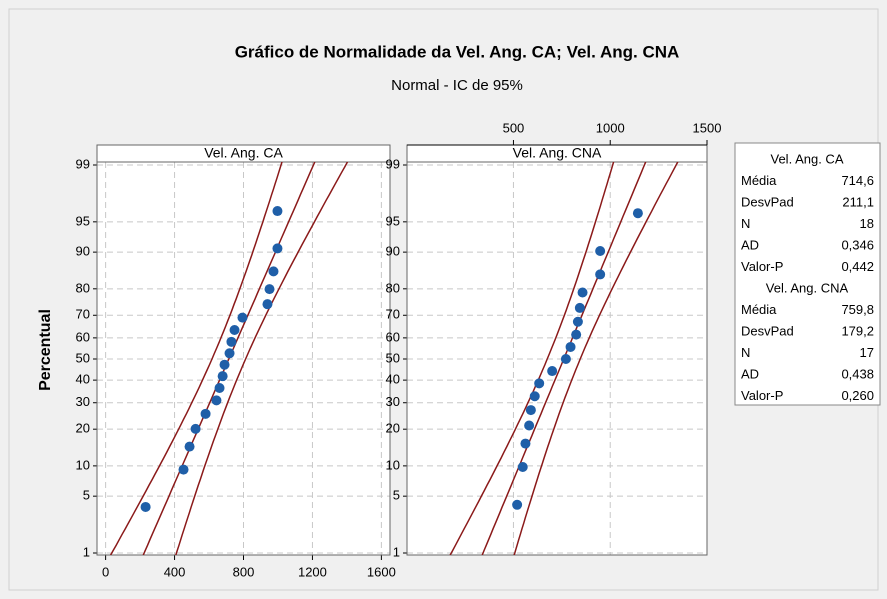 The image size is (887, 599). I want to click on stat-value: 759,8, so click(857, 309).